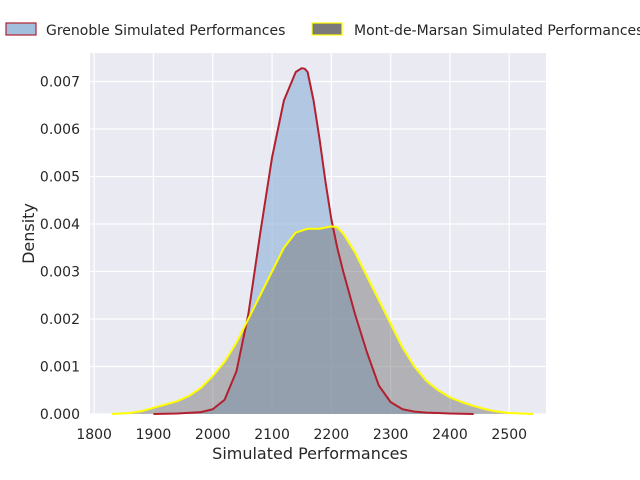 The image size is (640, 480). Describe the element at coordinates (310, 453) in the screenshot. I see `x-axis-label: Simulated Performances` at that location.